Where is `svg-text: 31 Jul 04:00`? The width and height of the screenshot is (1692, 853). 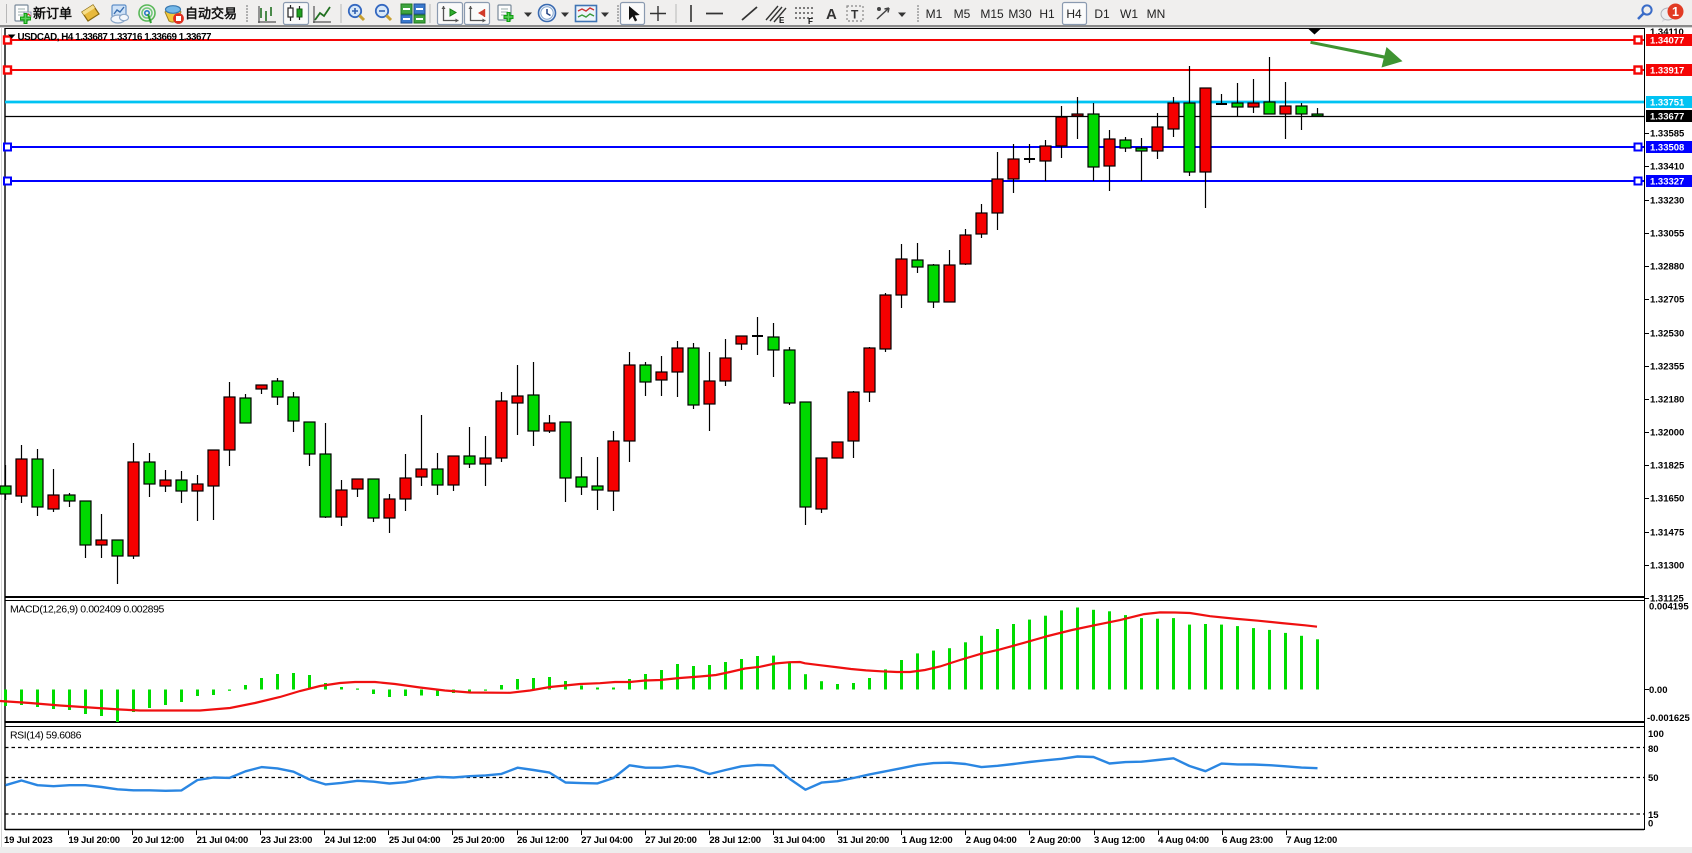
svg-text: 31 Jul 04:00 is located at coordinates (799, 840).